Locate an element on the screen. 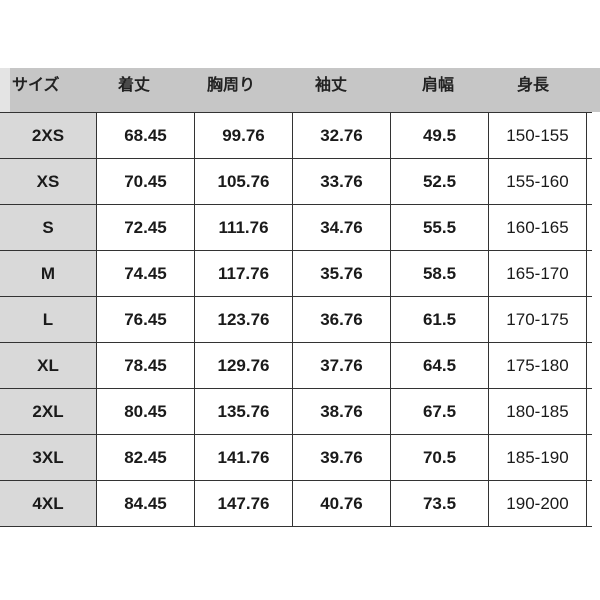 The image size is (600, 600). cell-size: L is located at coordinates (48, 319).